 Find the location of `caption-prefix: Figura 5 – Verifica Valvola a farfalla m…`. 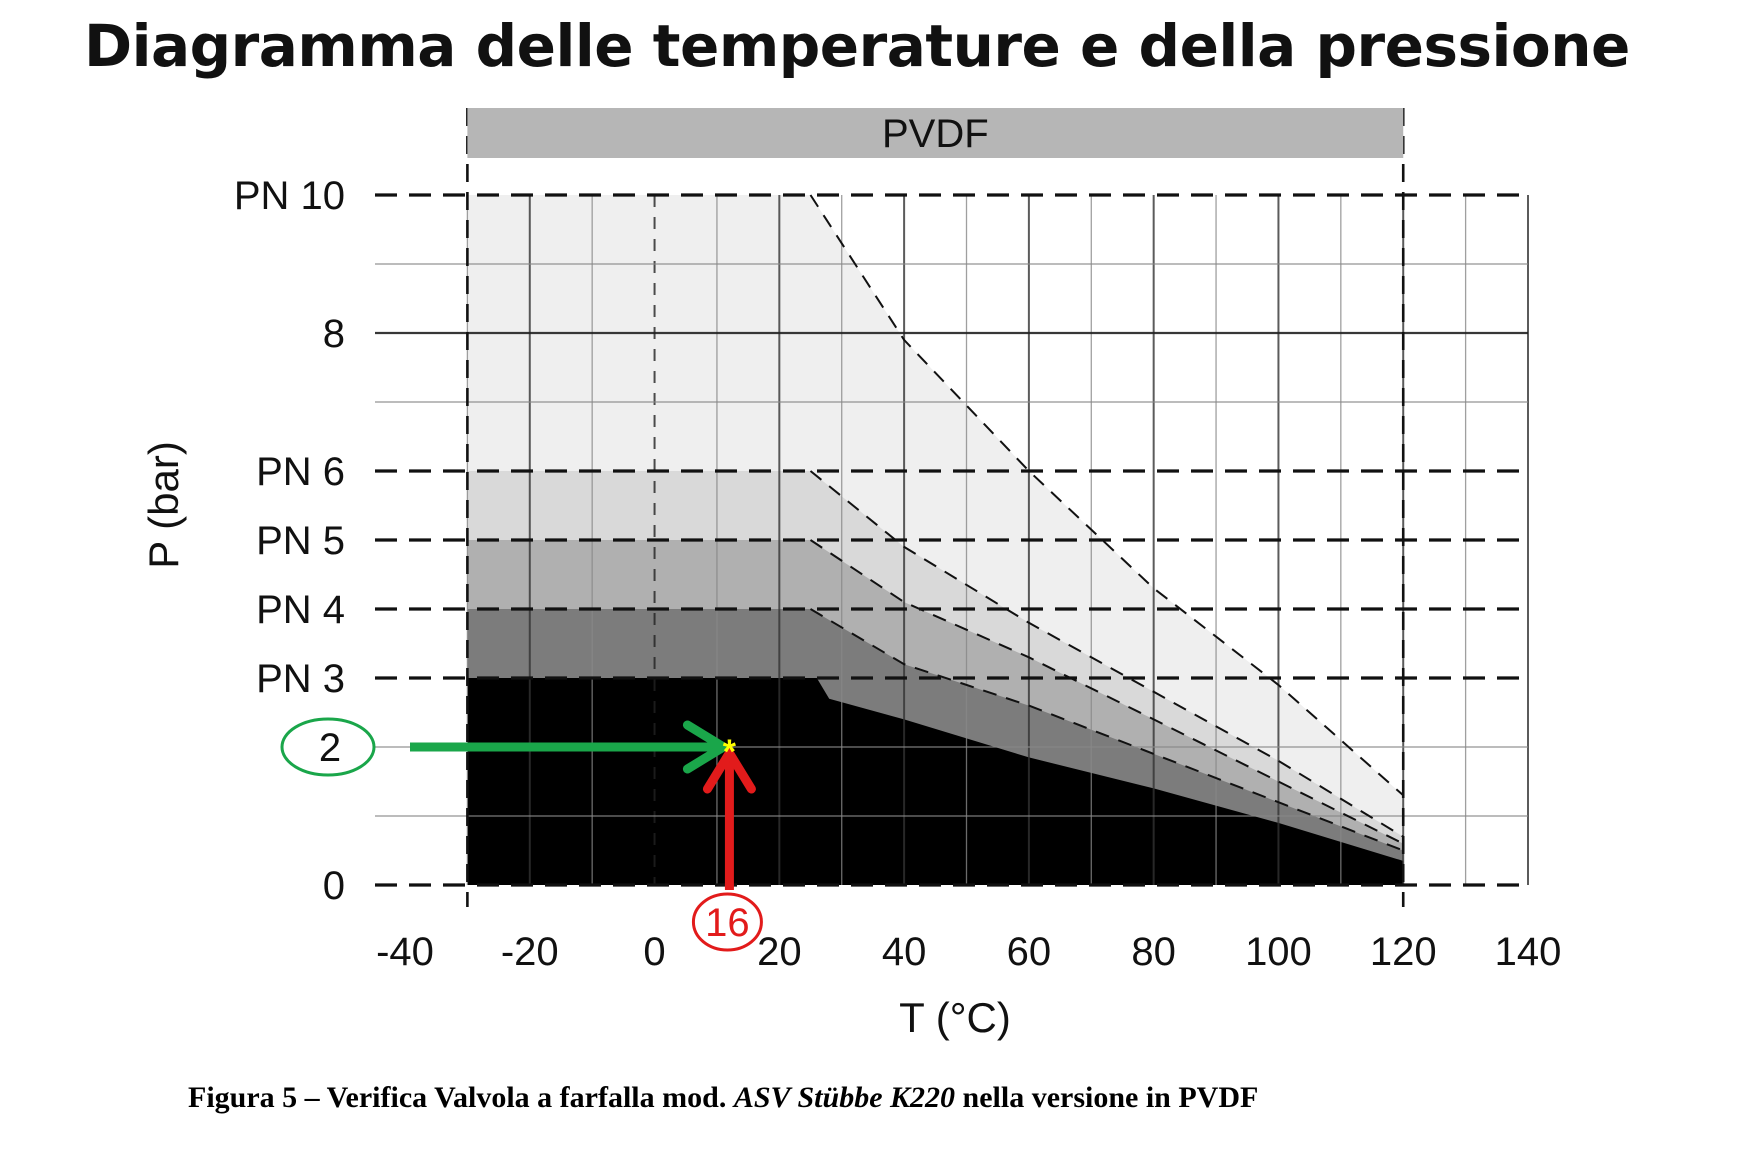

caption-prefix: Figura 5 – Verifica Valvola a farfalla m… is located at coordinates (461, 1097).